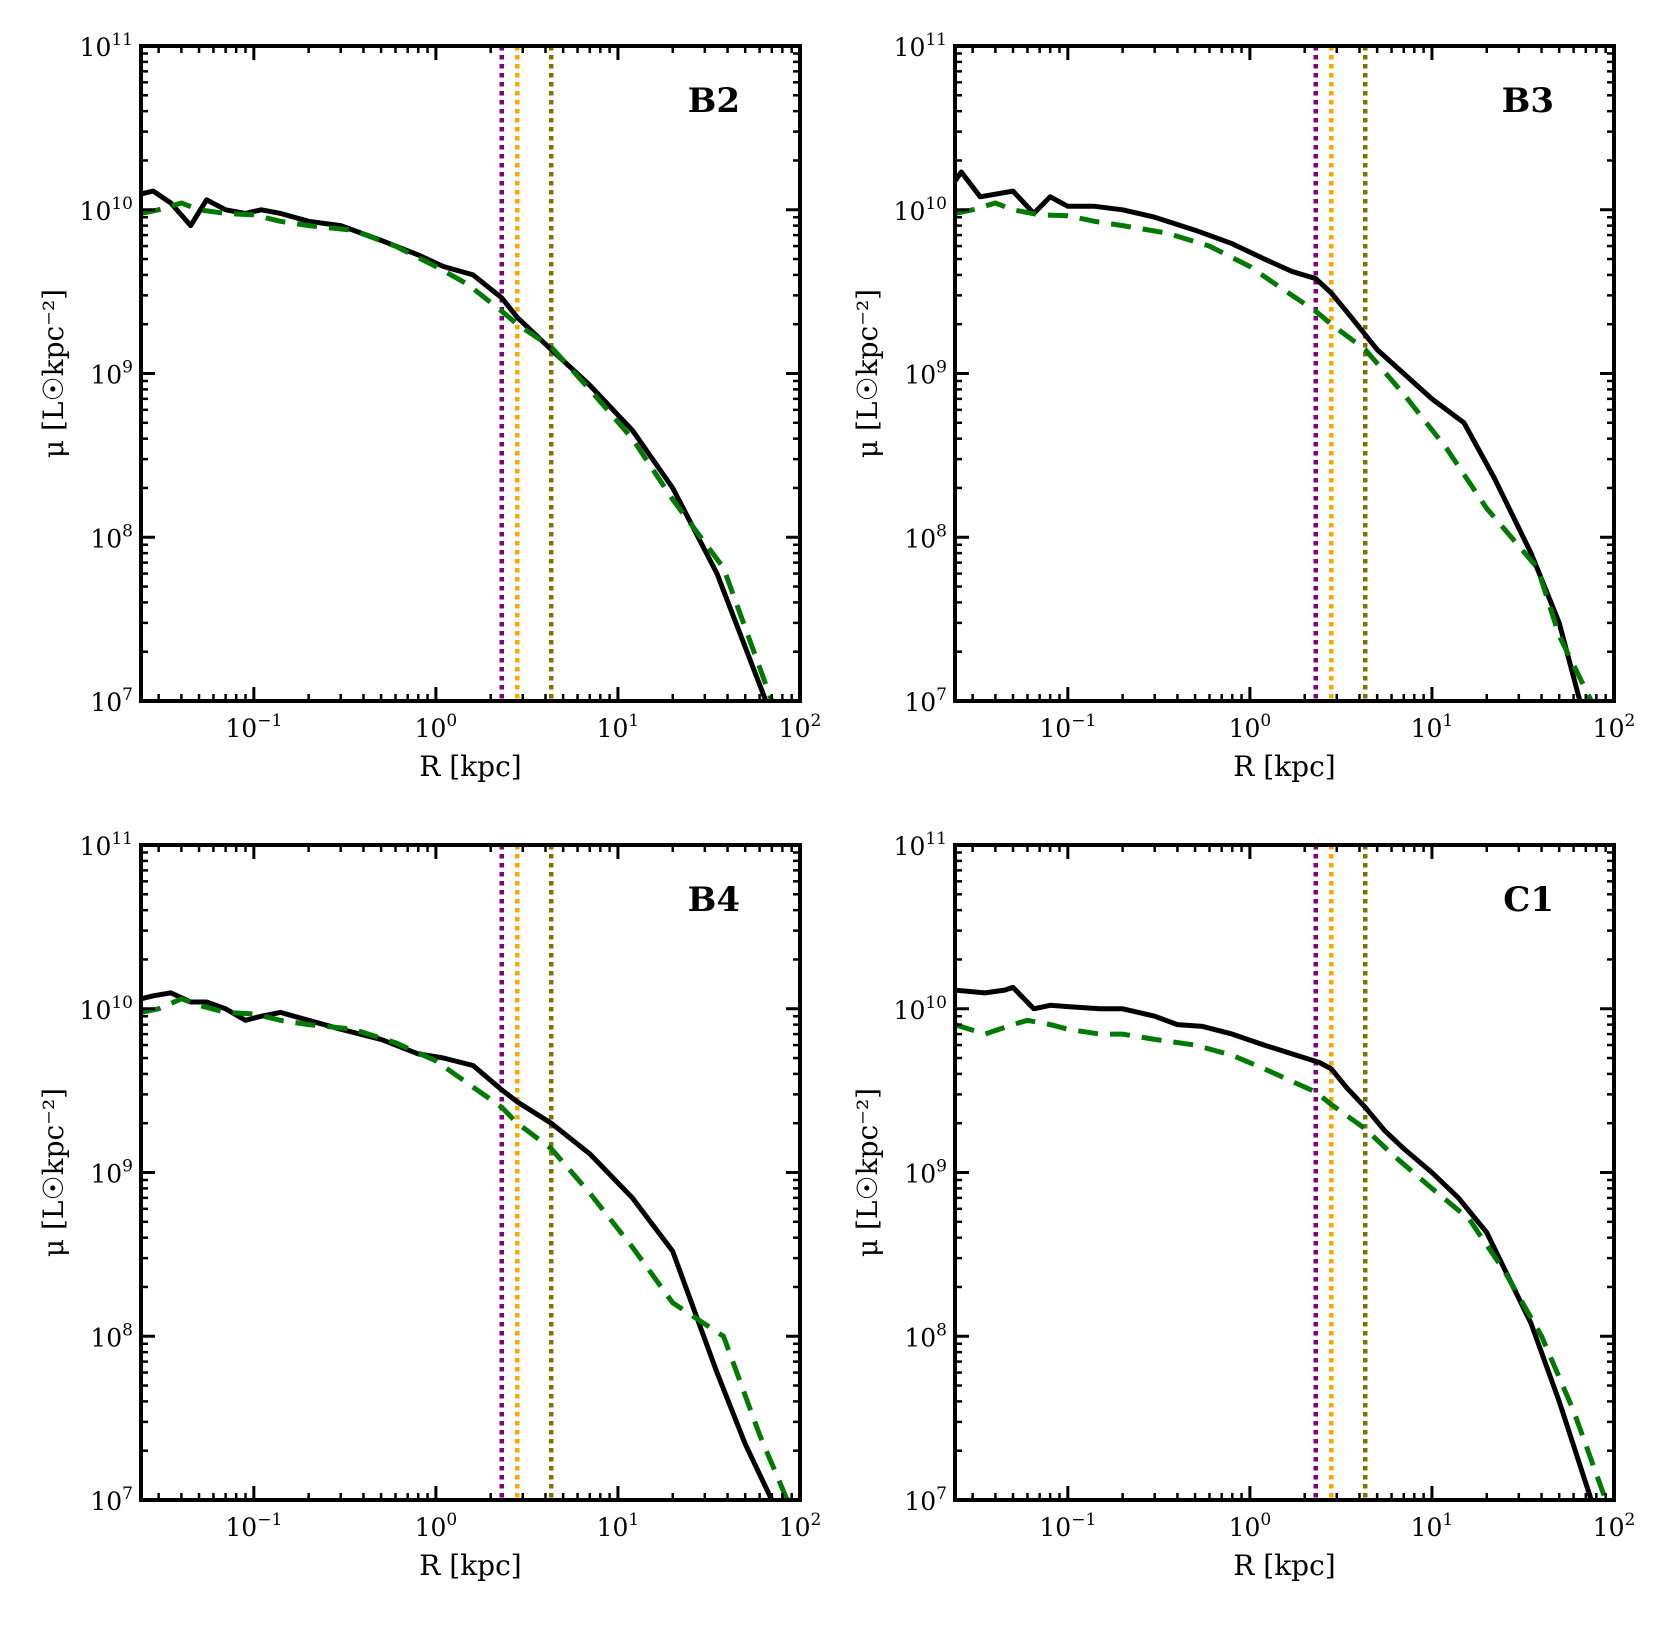  What do you see at coordinates (1528, 101) in the screenshot?
I see `panel-label: B3` at bounding box center [1528, 101].